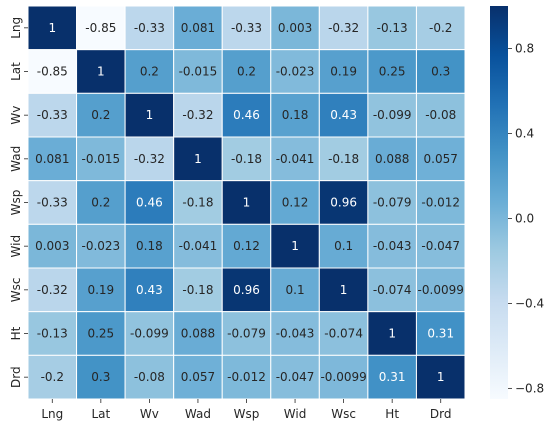 The width and height of the screenshot is (550, 429). Describe the element at coordinates (440, 377) in the screenshot. I see `heatmap-cell-Drd-Drd` at that location.